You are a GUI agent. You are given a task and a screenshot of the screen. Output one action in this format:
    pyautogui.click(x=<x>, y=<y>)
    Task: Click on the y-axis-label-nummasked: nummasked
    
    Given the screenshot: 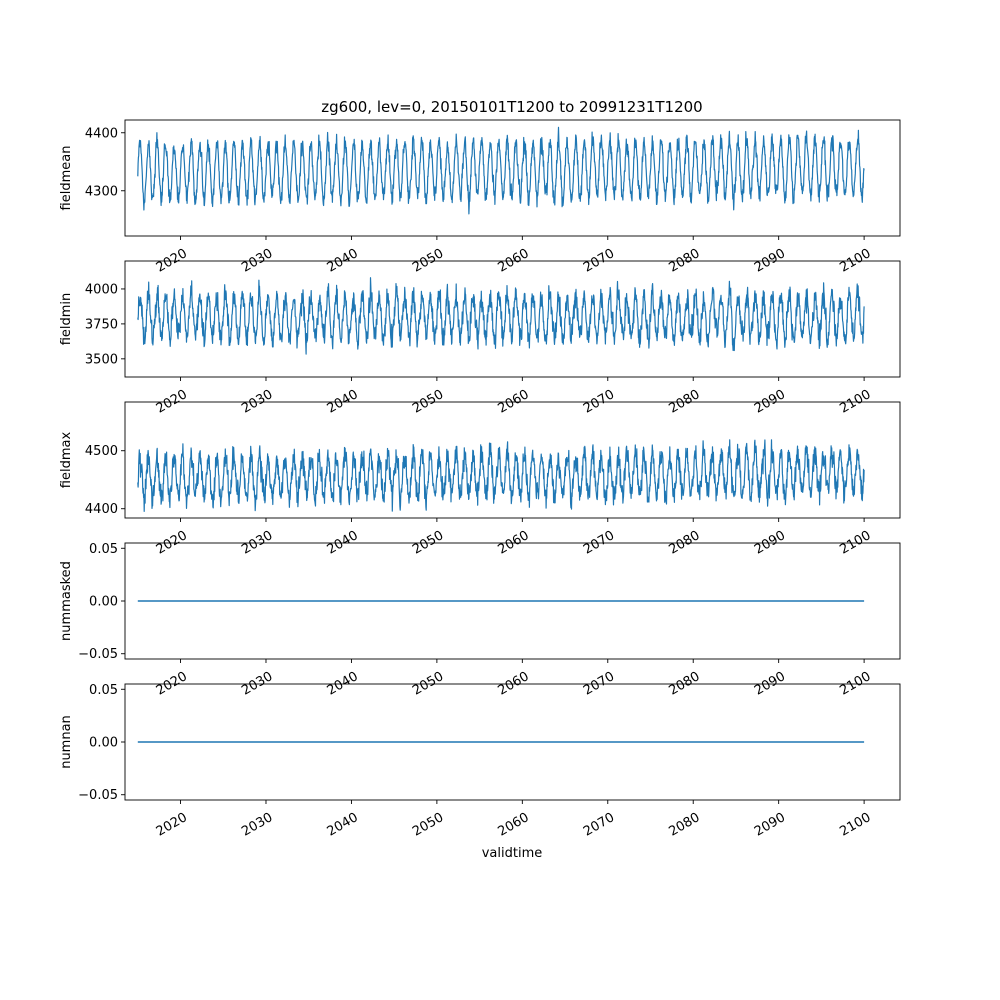 What is the action you would take?
    pyautogui.click(x=66, y=601)
    